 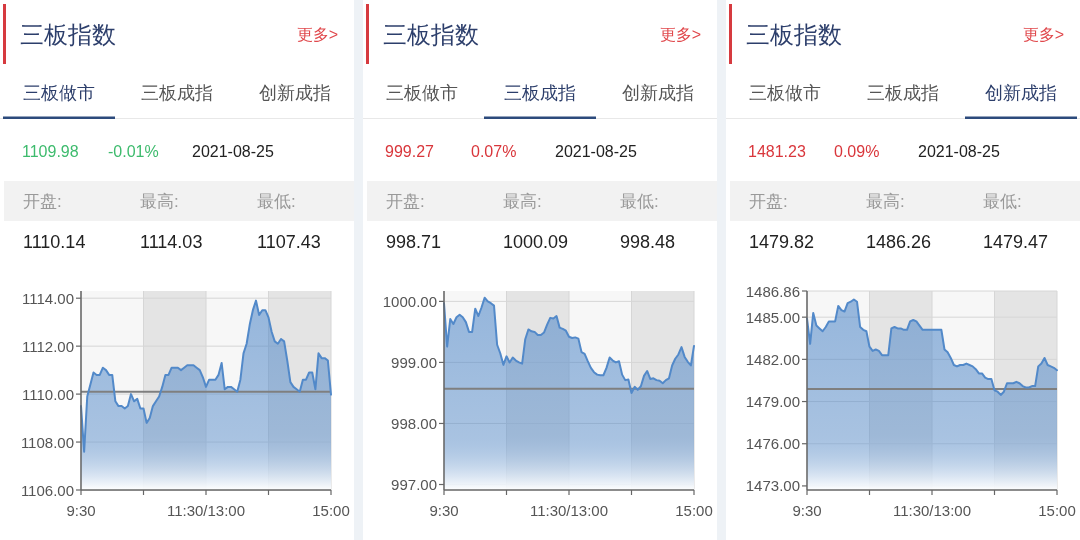 I want to click on y-tick-label: 1110.00, so click(x=48, y=394).